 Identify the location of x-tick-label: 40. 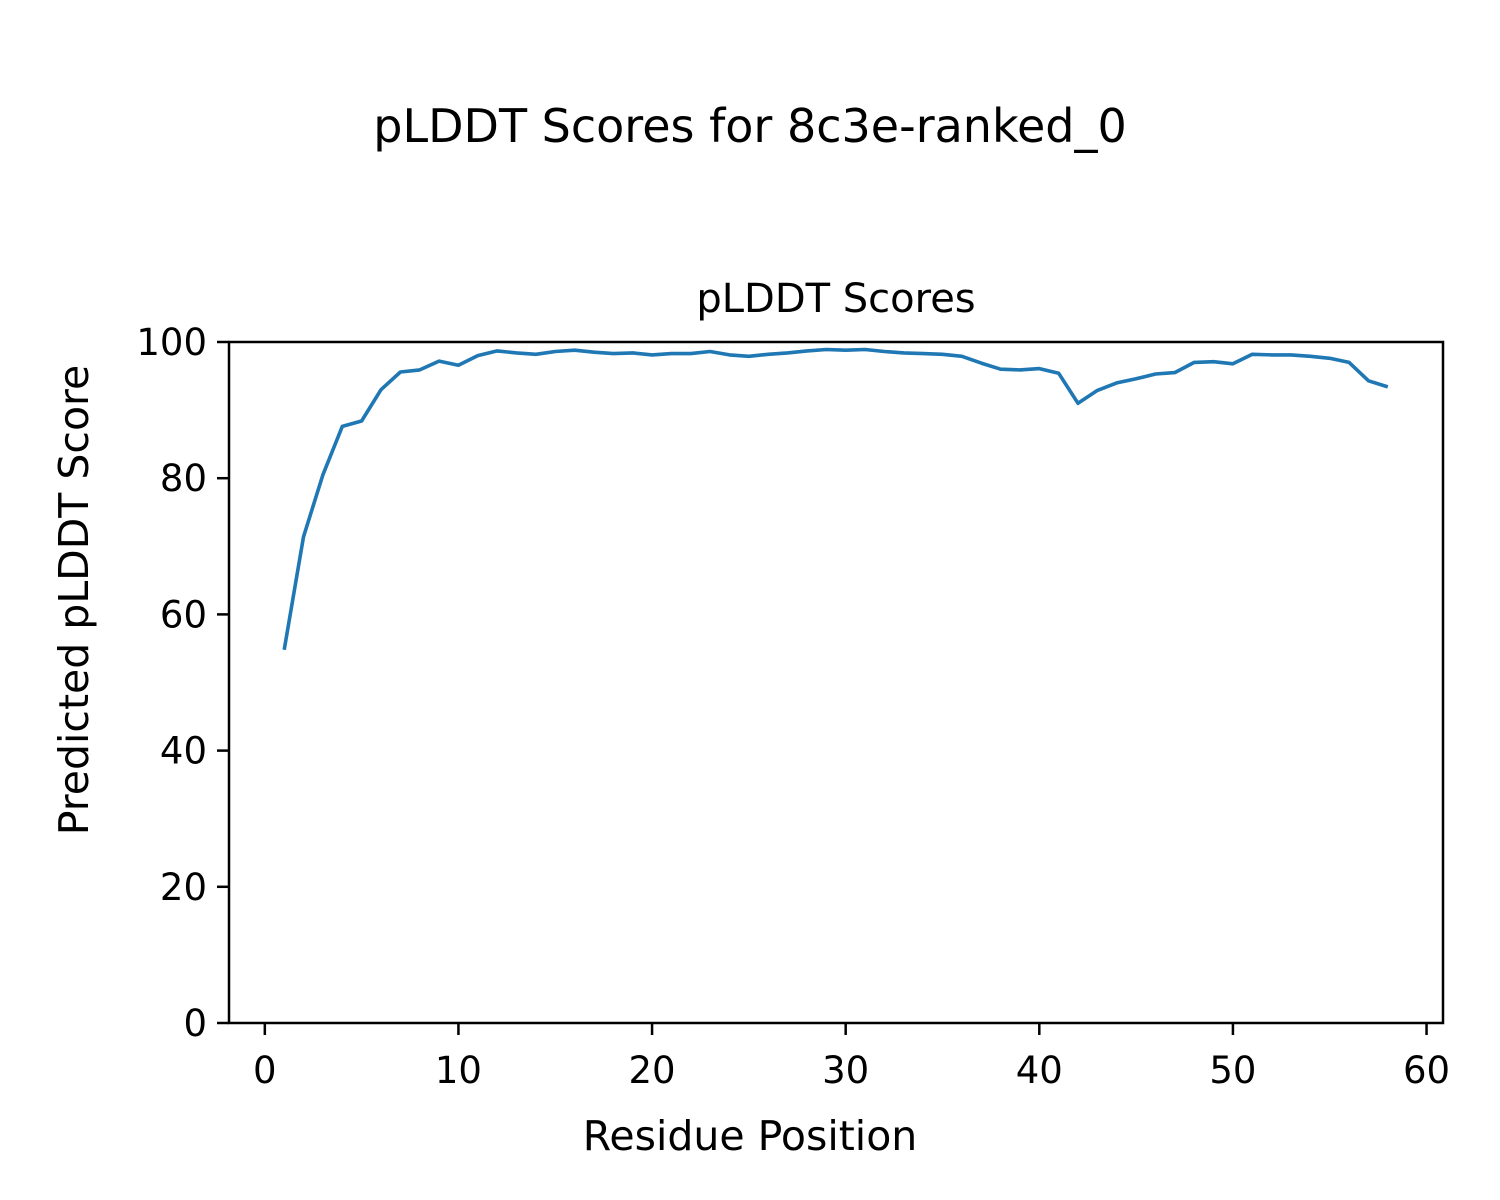
(1039, 1070).